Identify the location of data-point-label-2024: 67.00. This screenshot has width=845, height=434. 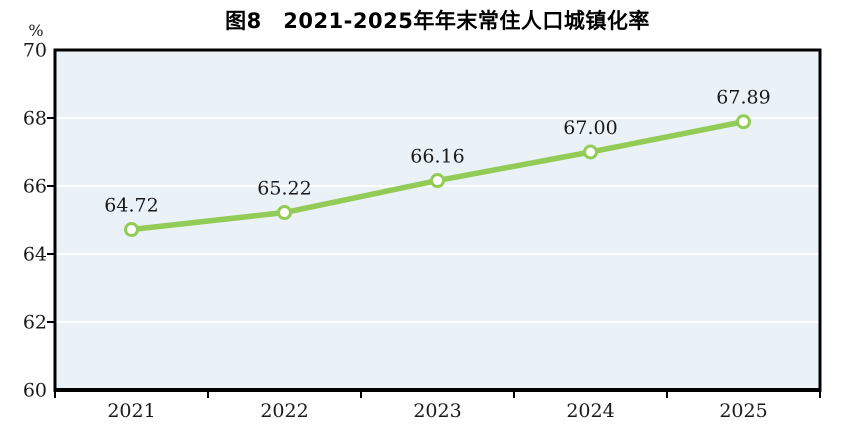
(590, 128).